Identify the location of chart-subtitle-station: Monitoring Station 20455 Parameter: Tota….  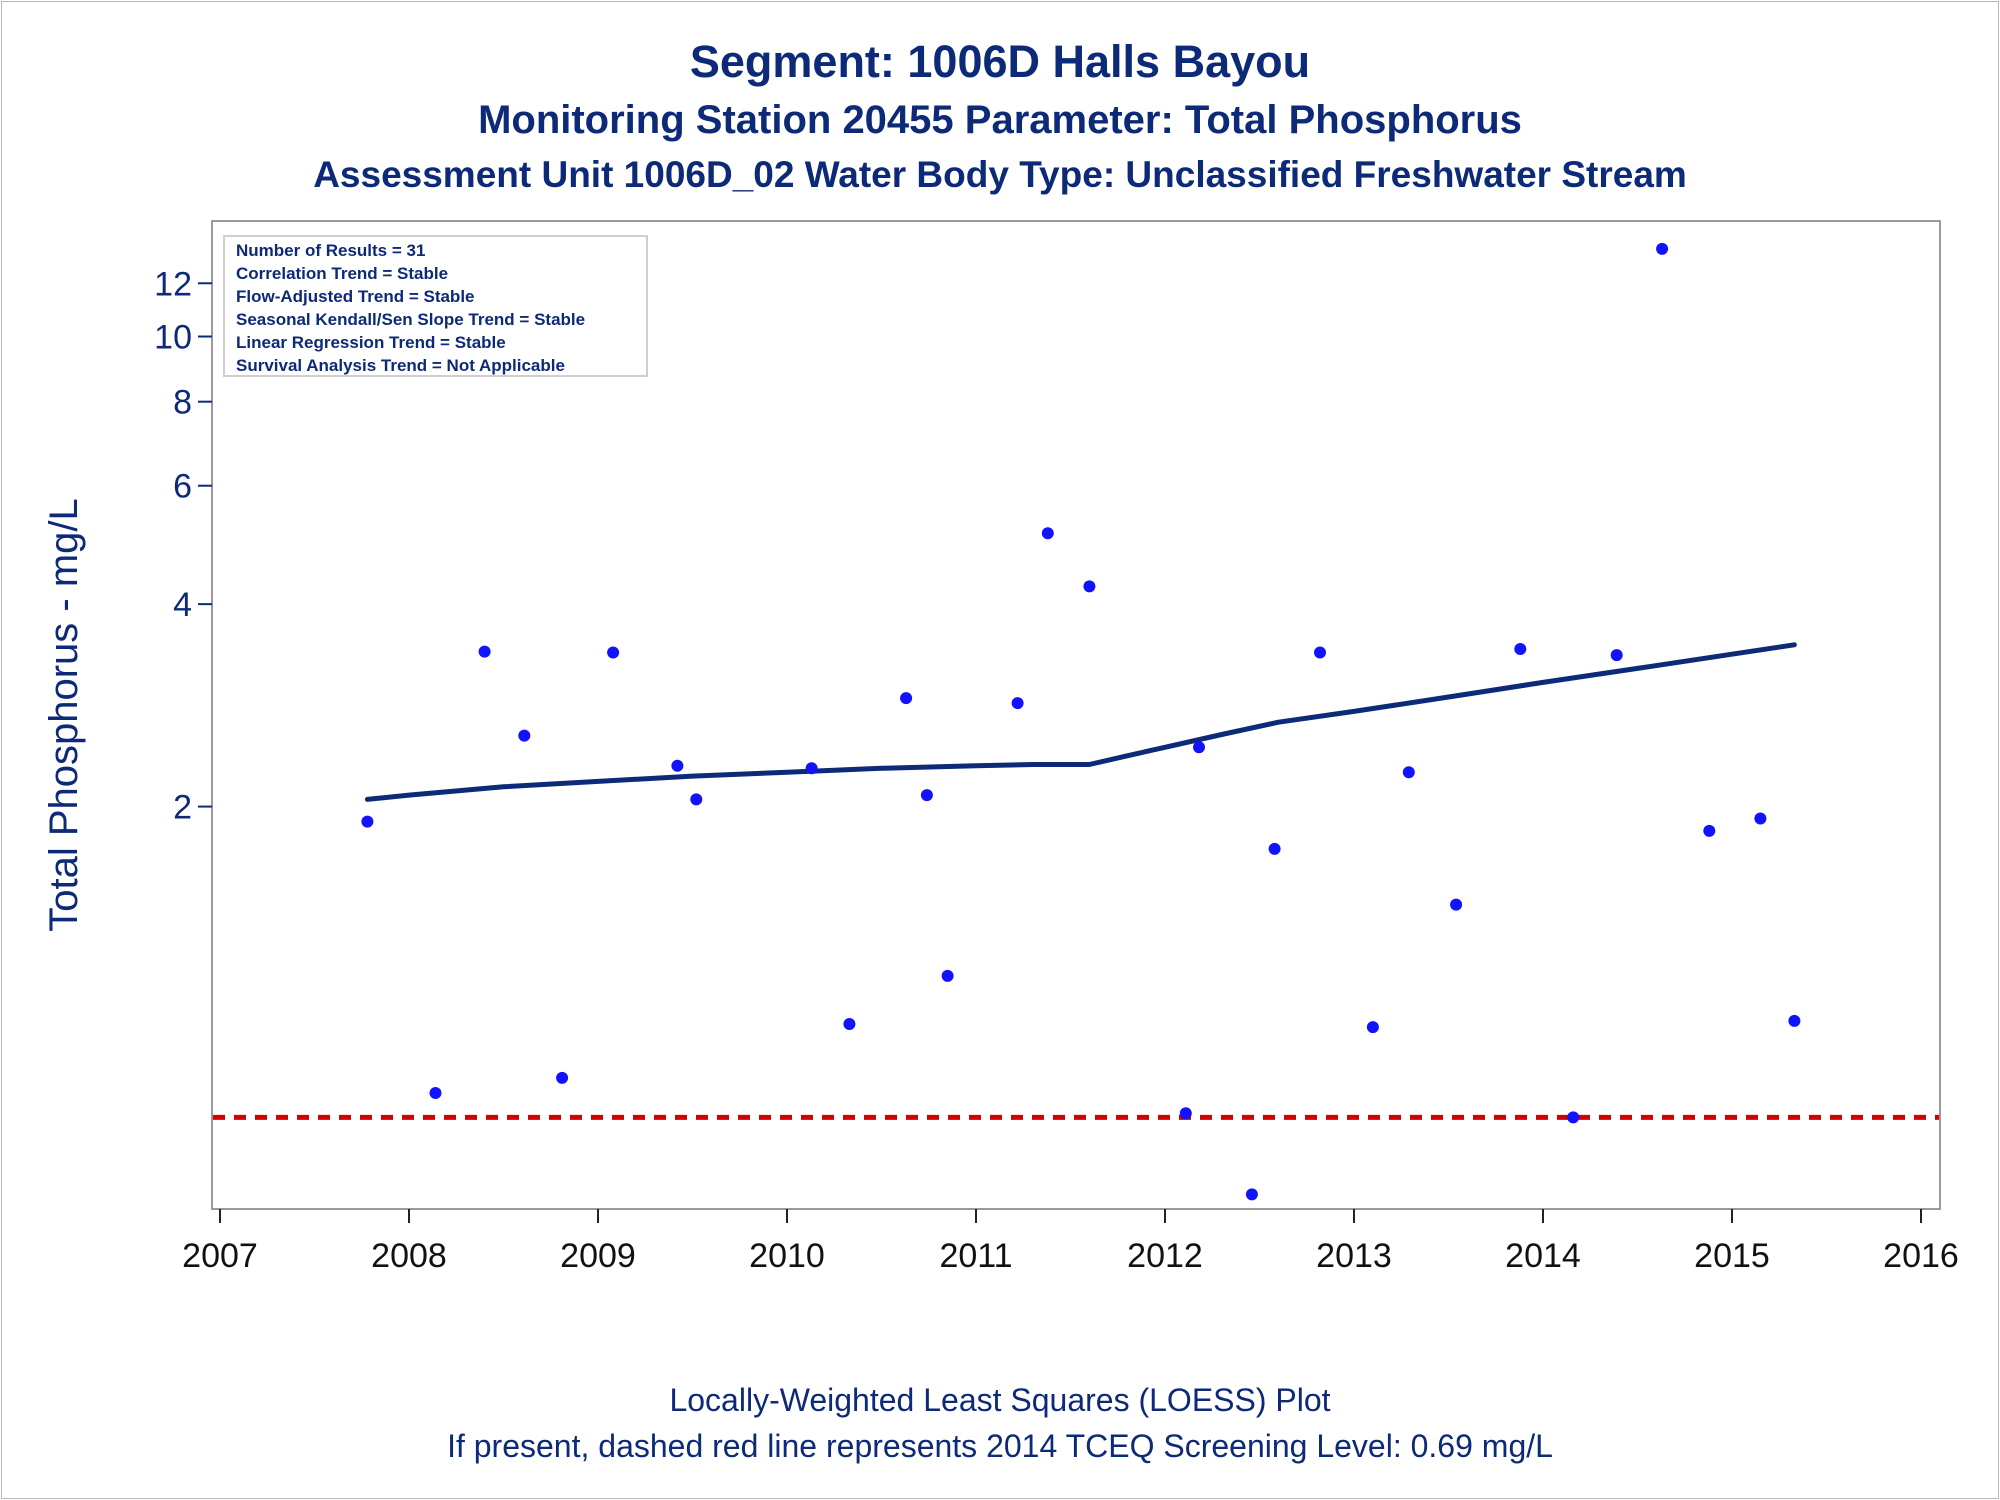
(1000, 120).